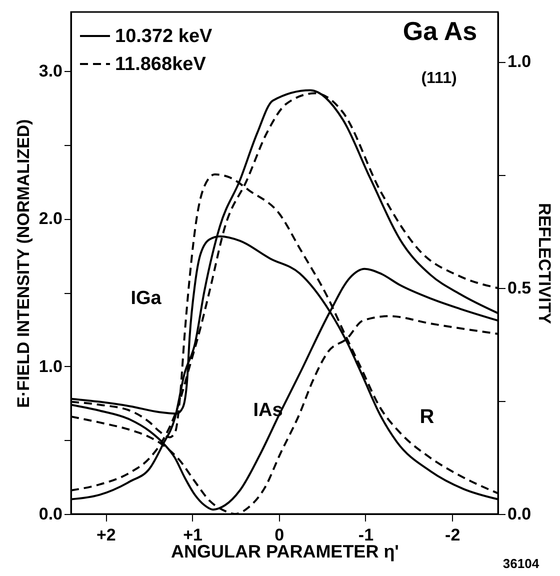  I want to click on legend-label: 10.372 keV, so click(164, 36).